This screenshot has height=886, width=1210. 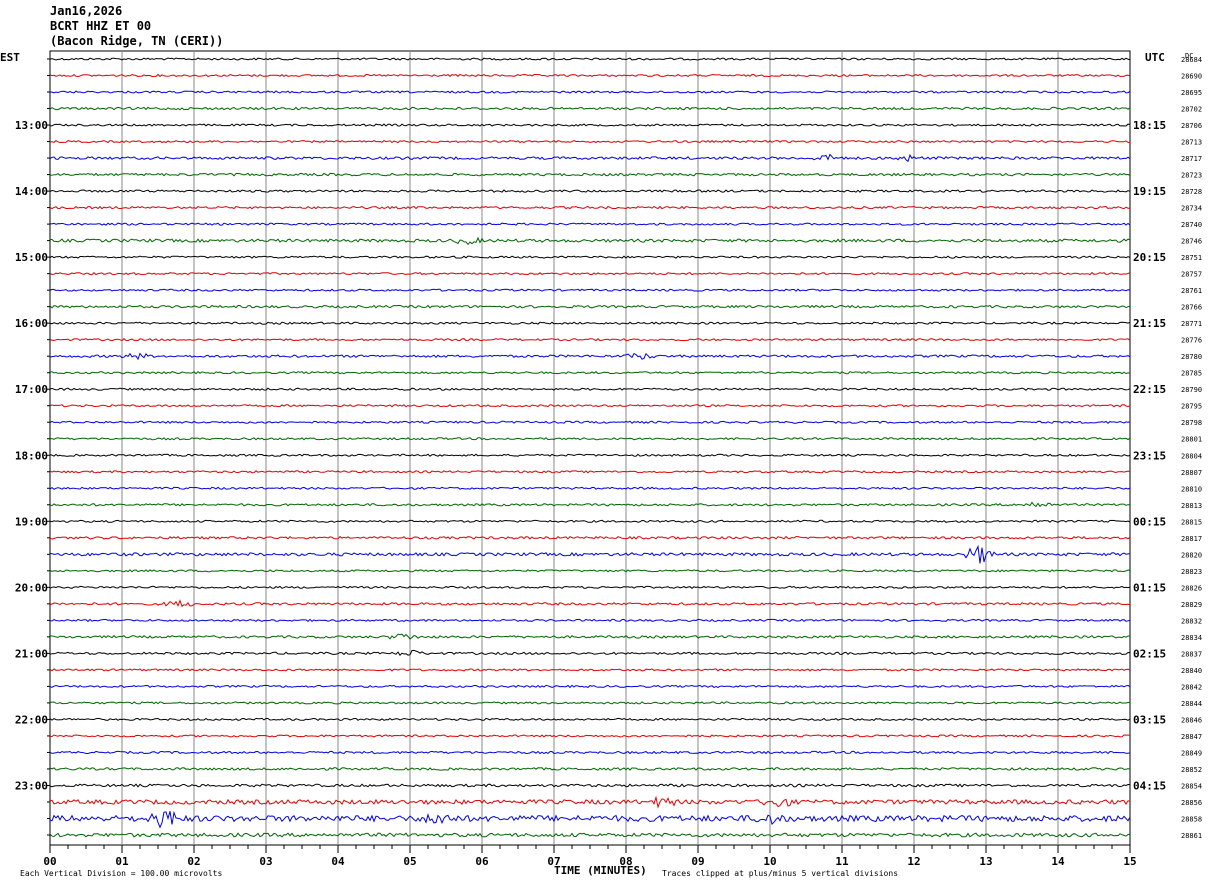 What do you see at coordinates (1149, 191) in the screenshot?
I see `right-hour-label: 19:15` at bounding box center [1149, 191].